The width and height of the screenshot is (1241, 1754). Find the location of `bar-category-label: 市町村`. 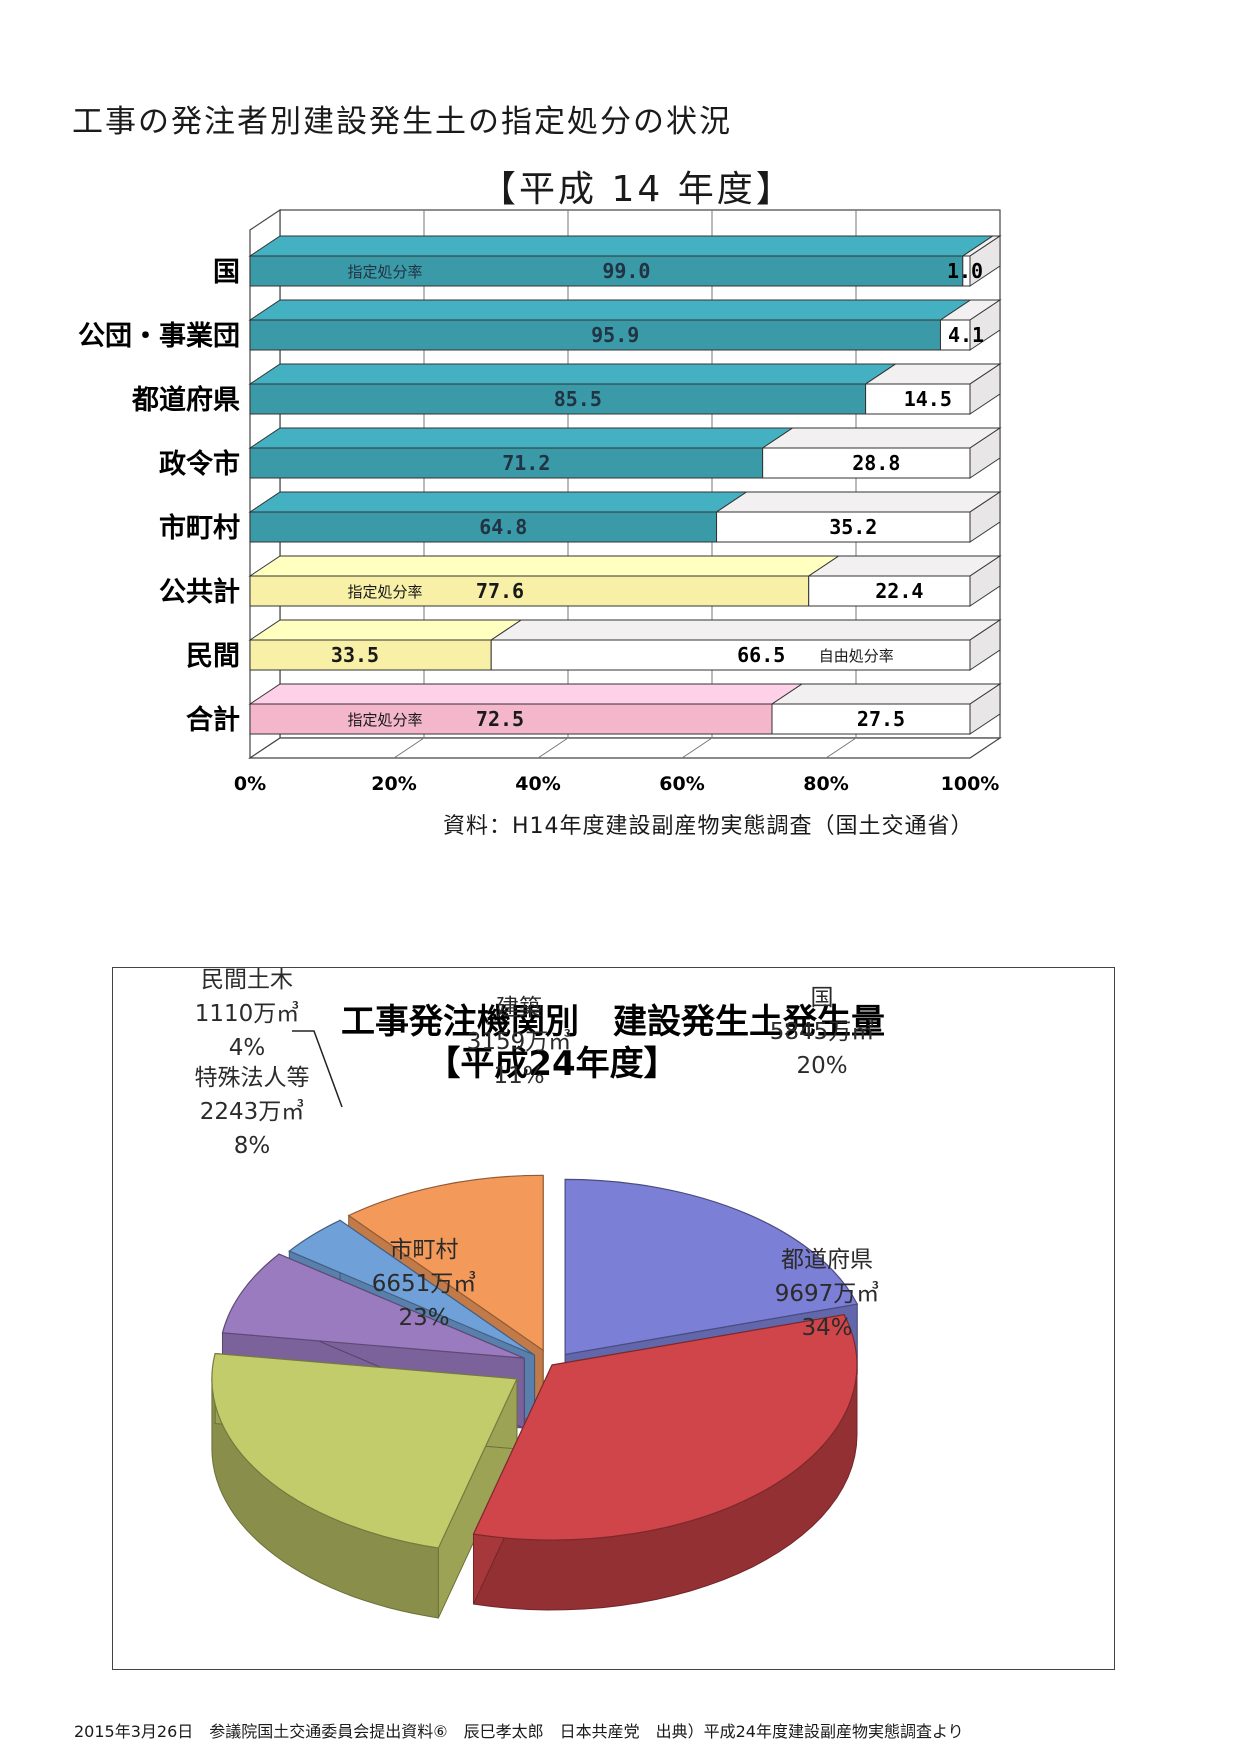

bar-category-label: 市町村 is located at coordinates (199, 528).